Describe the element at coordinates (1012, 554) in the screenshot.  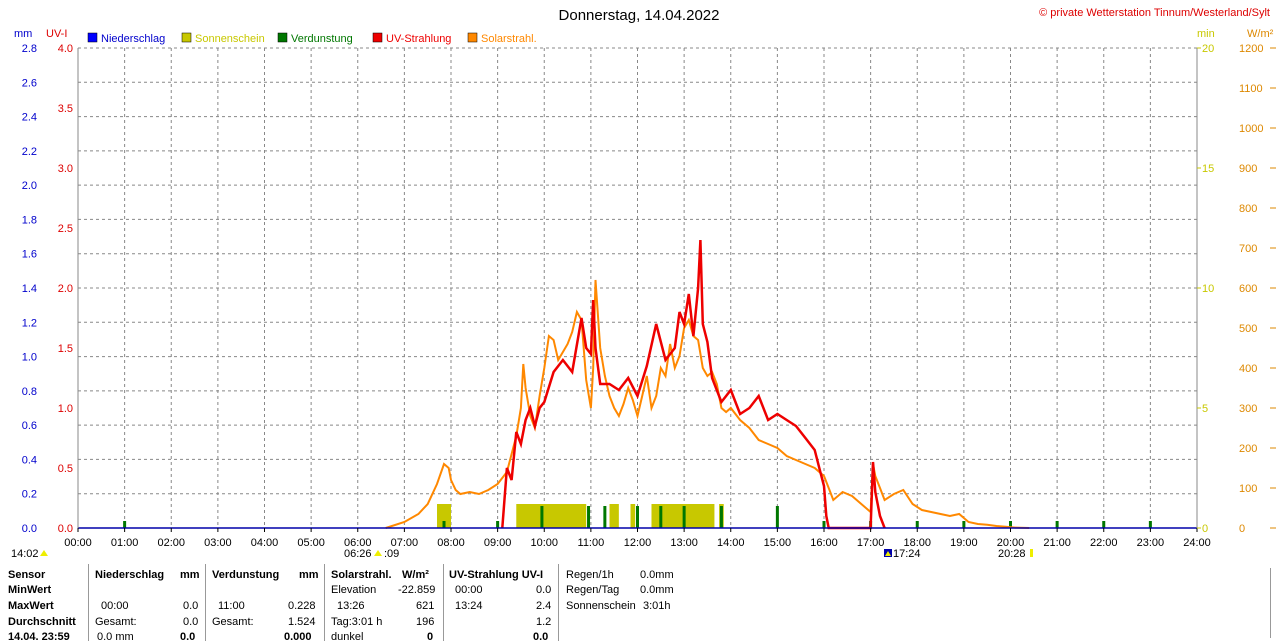
I see `sunset-label: 20:28` at that location.